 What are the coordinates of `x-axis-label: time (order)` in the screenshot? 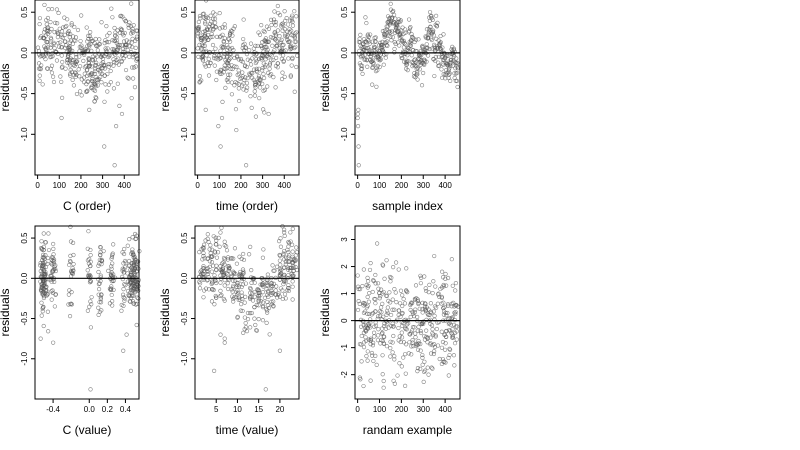 It's located at (247, 206).